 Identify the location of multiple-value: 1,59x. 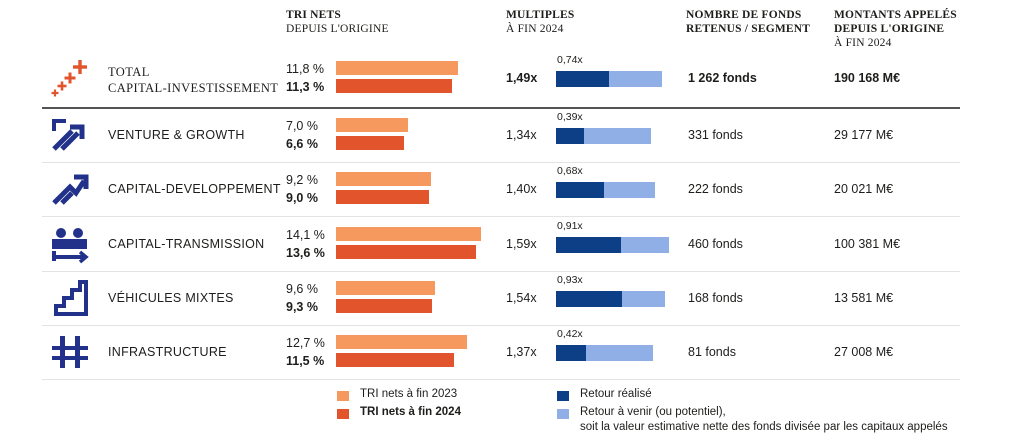
(521, 243).